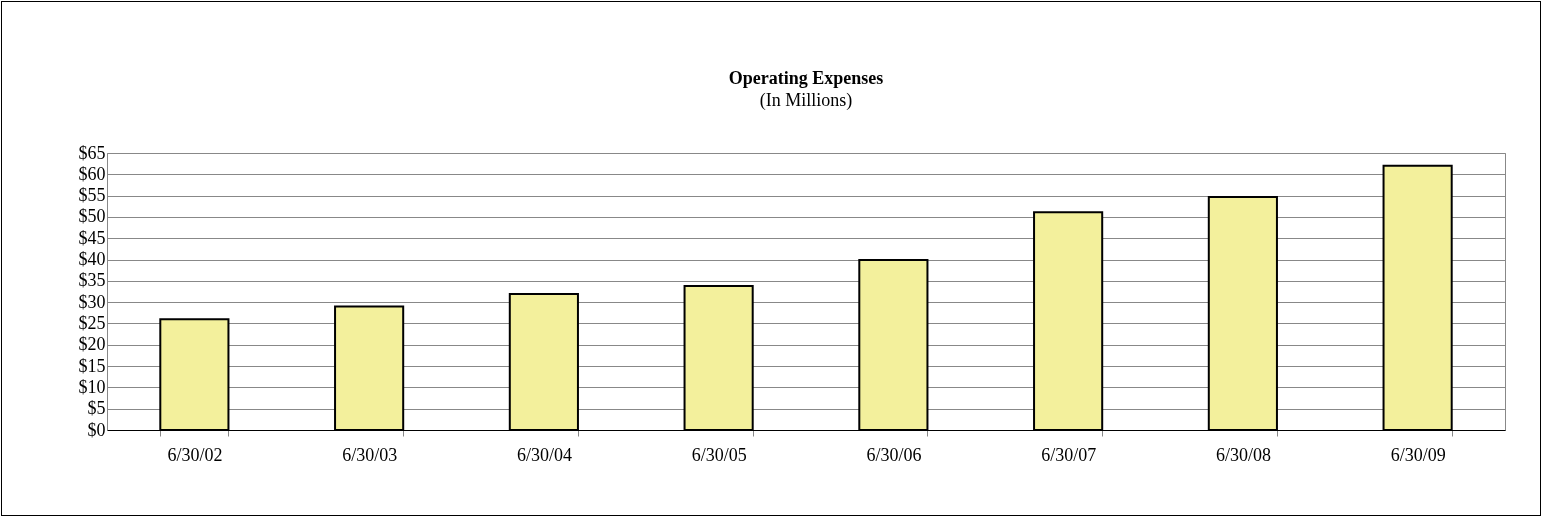  I want to click on y-tick-label: $15, so click(92, 365).